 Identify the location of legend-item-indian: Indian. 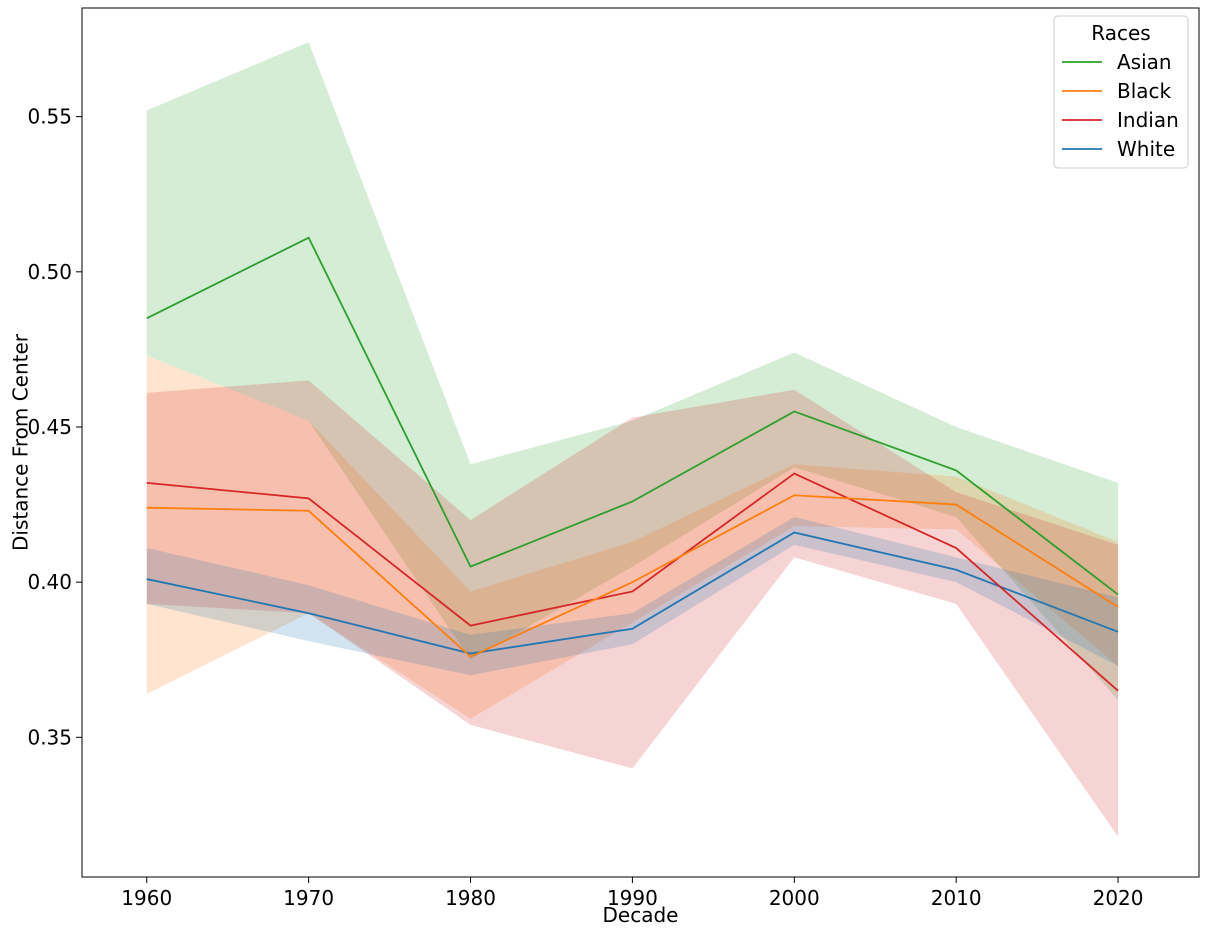
(1120, 120).